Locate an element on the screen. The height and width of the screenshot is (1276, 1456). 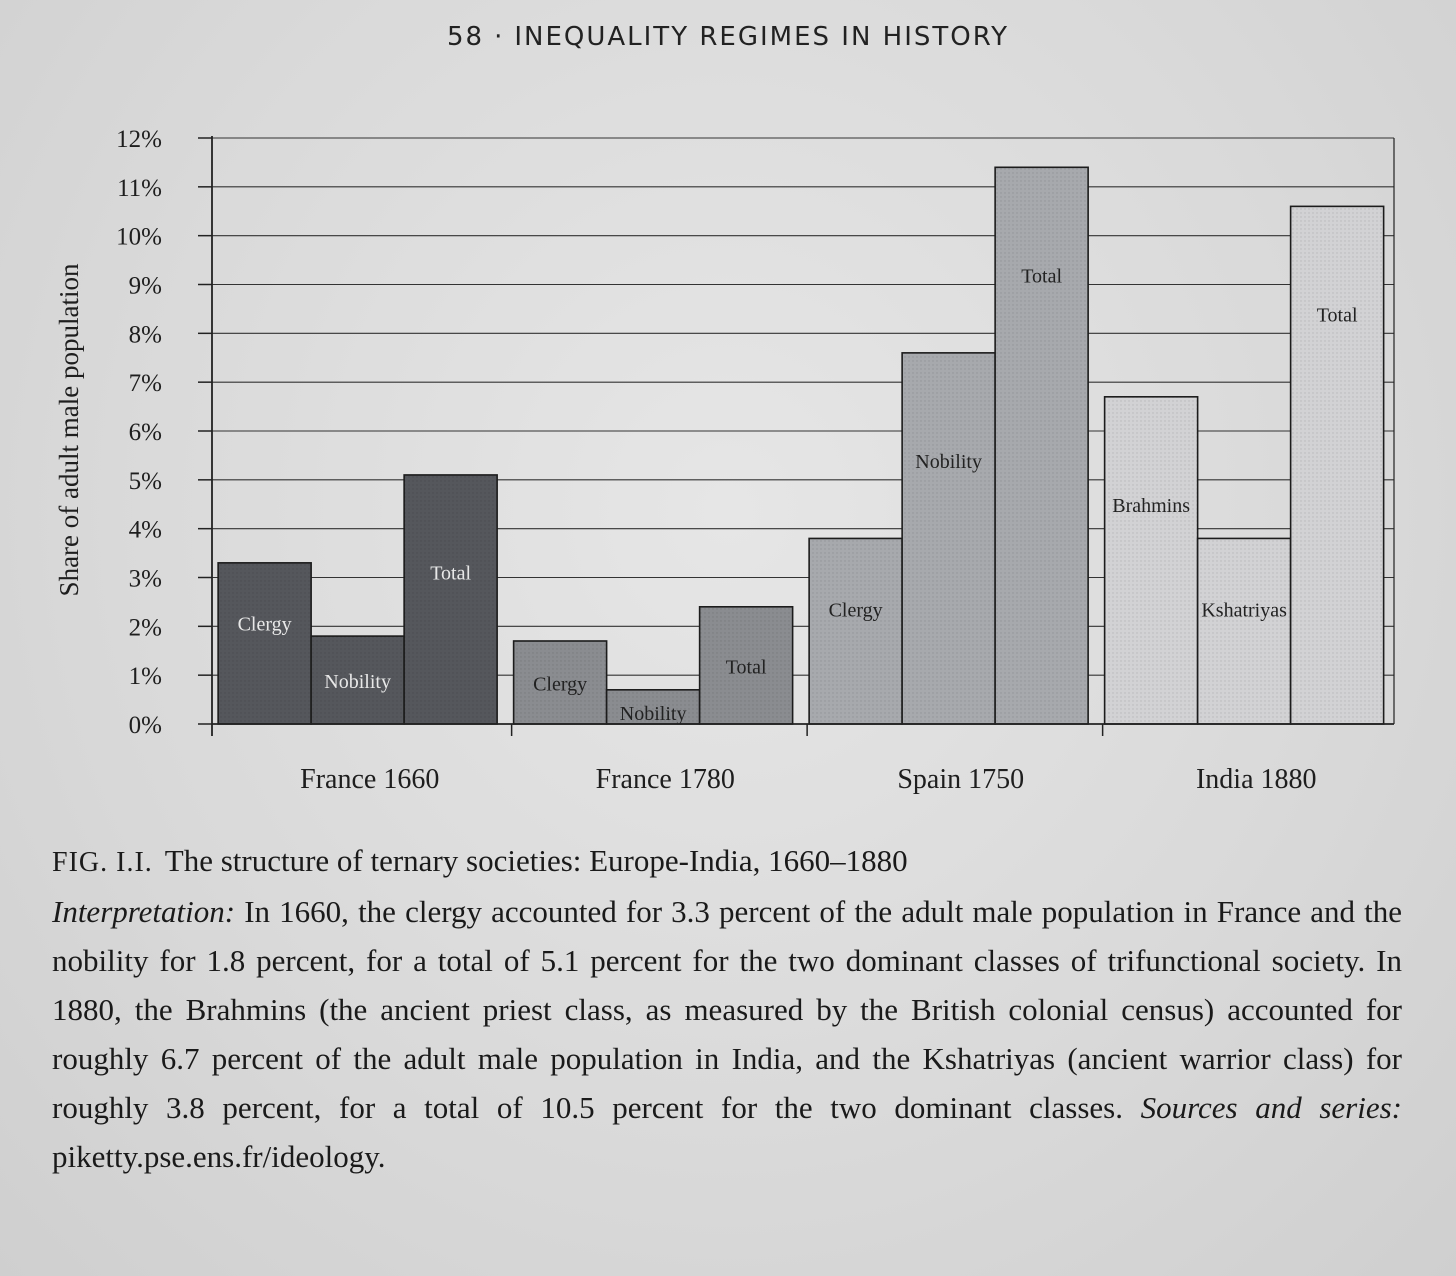
y-tick-label: 0% is located at coordinates (145, 725).